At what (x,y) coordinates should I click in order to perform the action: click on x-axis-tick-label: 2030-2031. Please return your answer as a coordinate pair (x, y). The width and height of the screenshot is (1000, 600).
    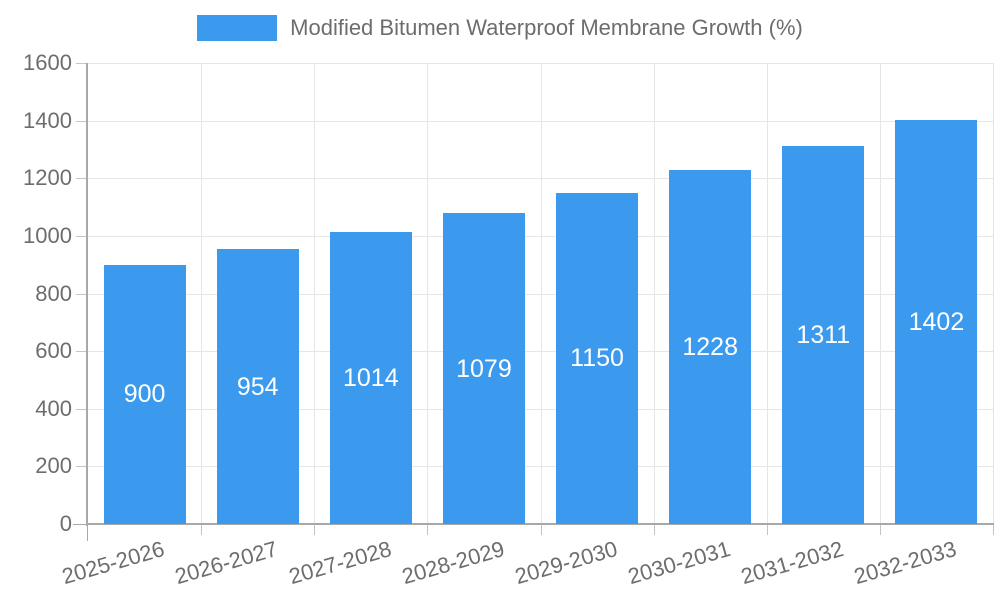
    Looking at the image, I should click on (679, 563).